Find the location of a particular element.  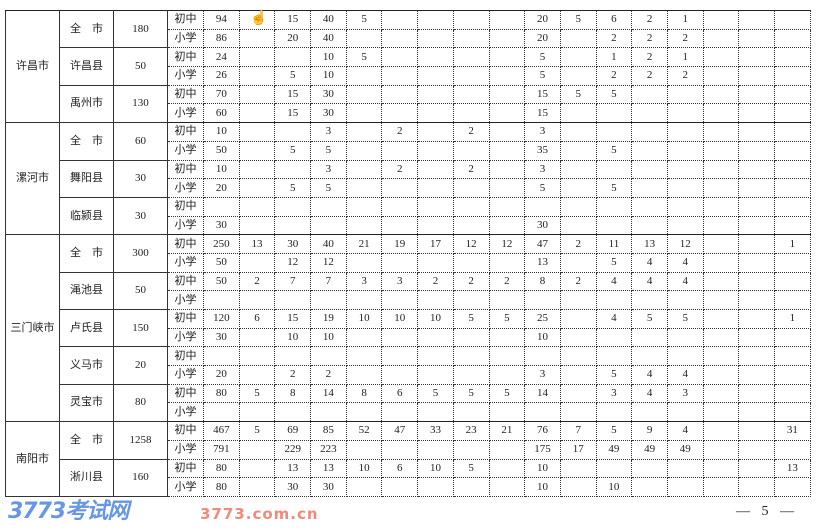

value-cell: 467 is located at coordinates (221, 431).